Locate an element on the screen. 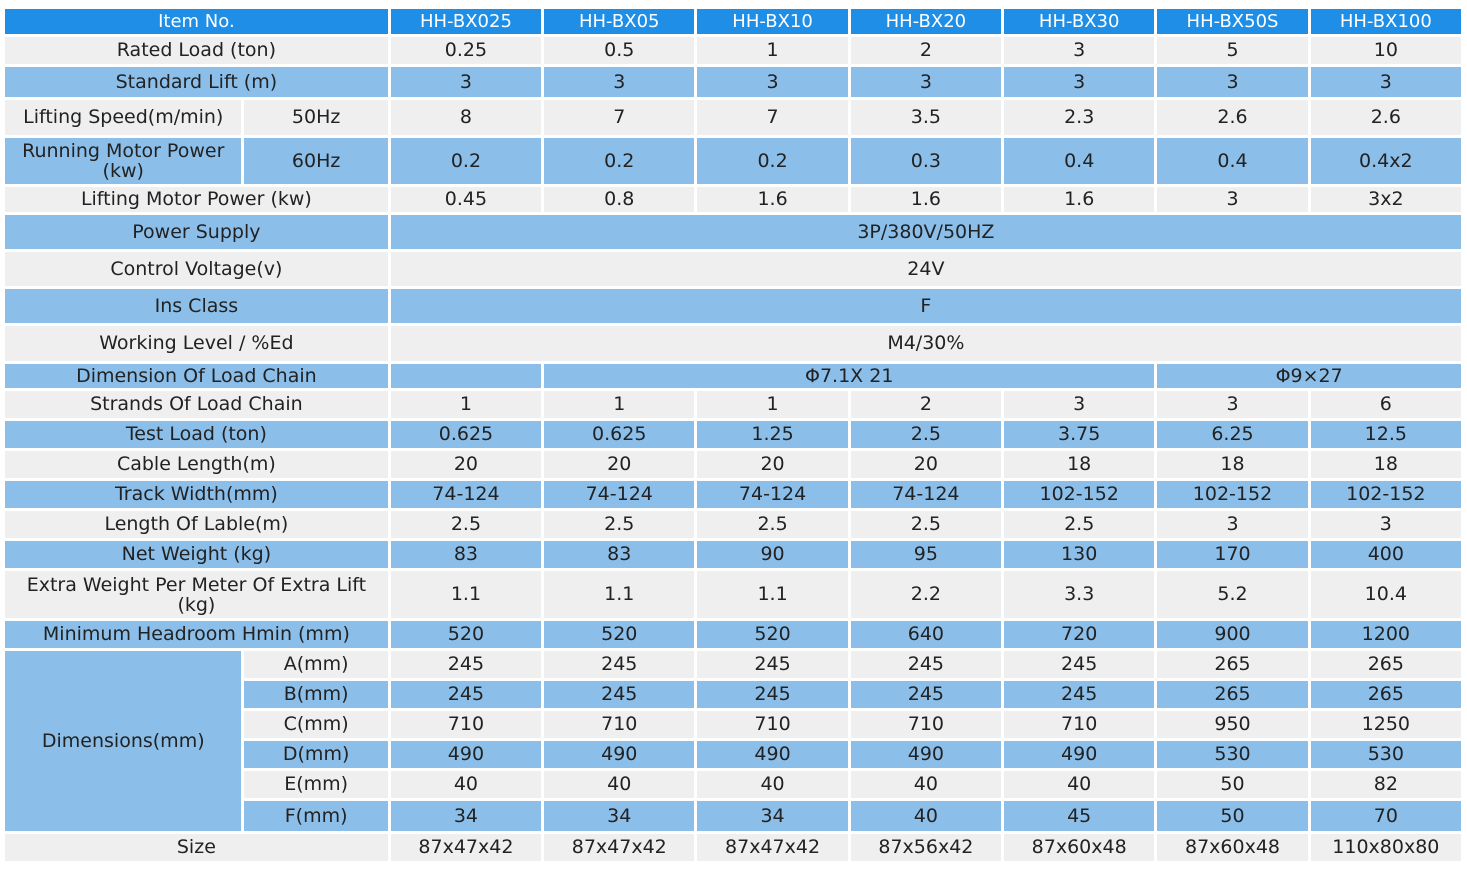  cell: 950 is located at coordinates (1232, 724).